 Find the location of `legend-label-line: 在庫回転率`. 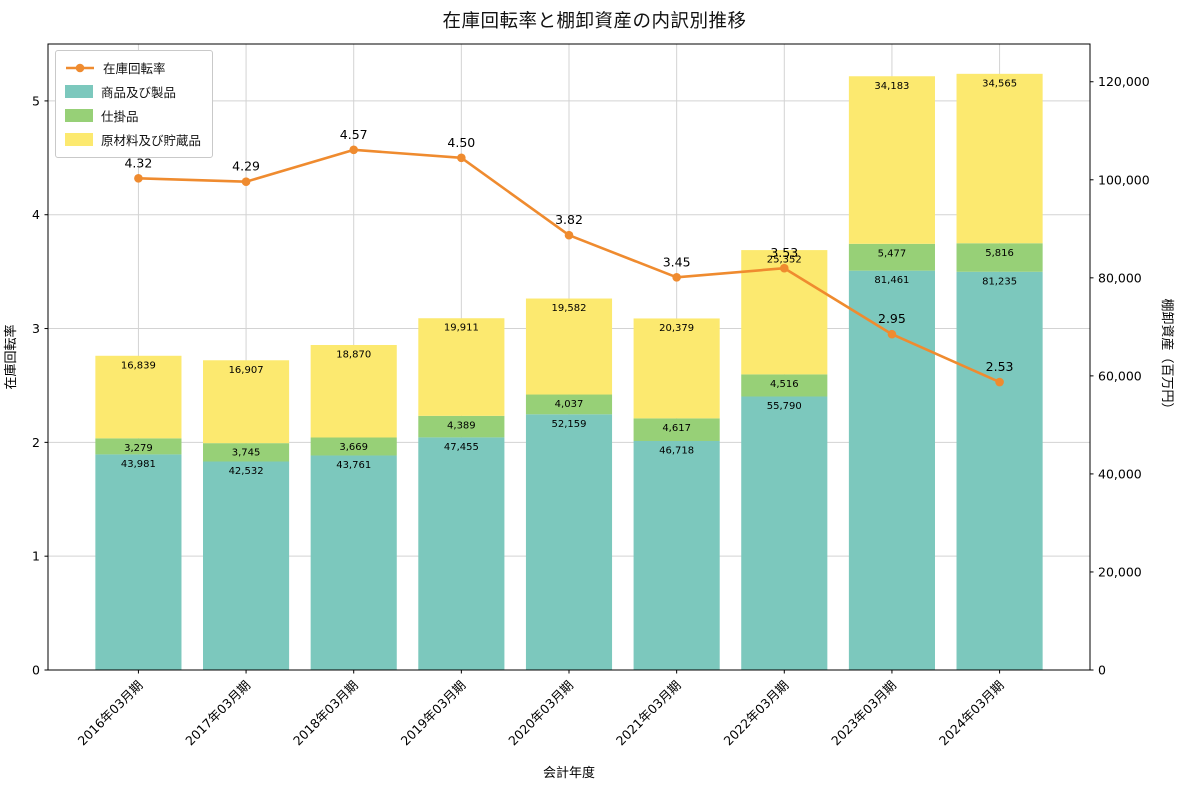

legend-label-line: 在庫回転率 is located at coordinates (134, 68).